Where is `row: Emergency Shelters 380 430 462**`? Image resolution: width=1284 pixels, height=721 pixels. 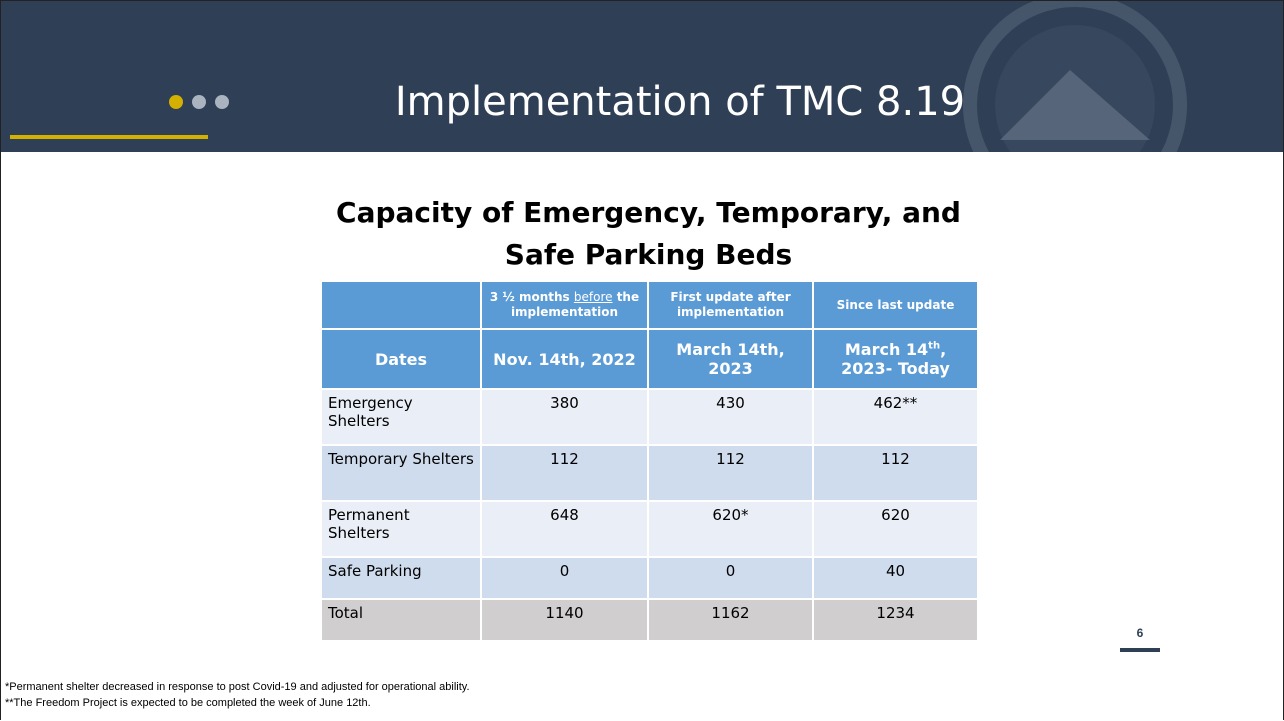 row: Emergency Shelters 380 430 462** is located at coordinates (649, 417).